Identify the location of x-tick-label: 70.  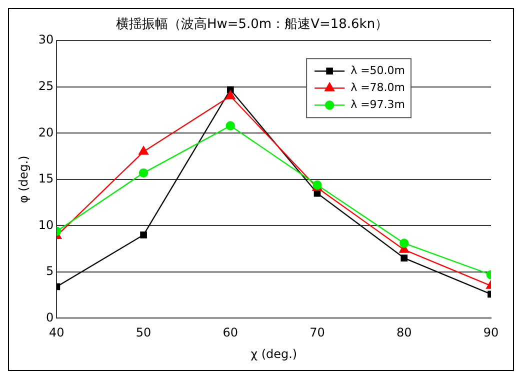
(317, 333).